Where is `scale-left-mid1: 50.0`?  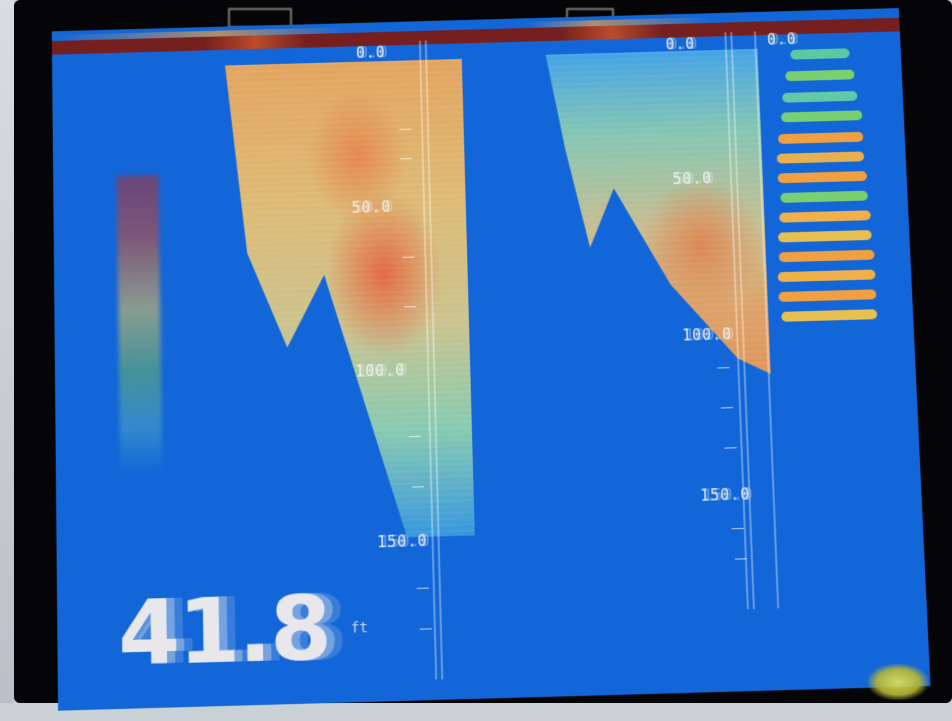
scale-left-mid1: 50.0 is located at coordinates (371, 207).